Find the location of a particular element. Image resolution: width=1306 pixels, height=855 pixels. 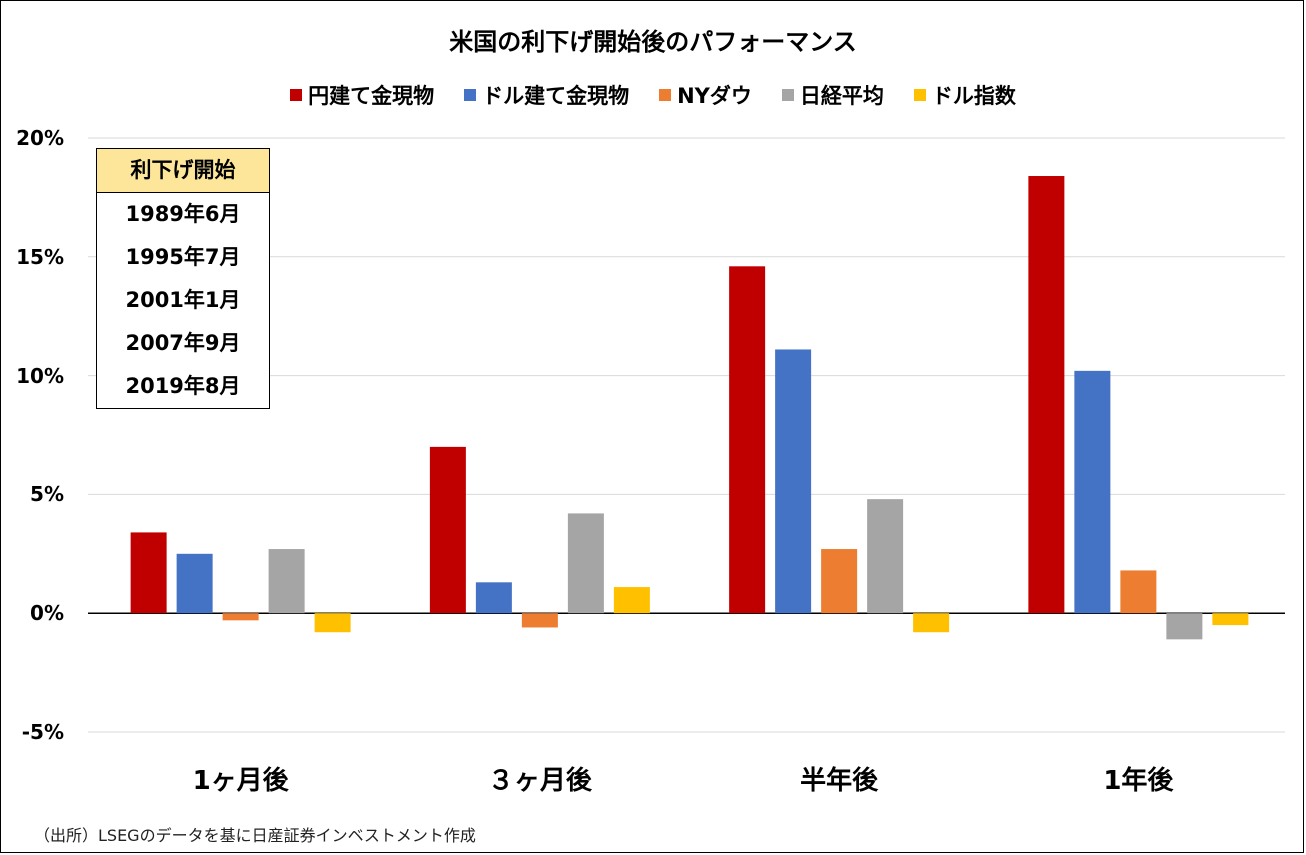

x-category-label: 1ヶ月後 is located at coordinates (240, 781).